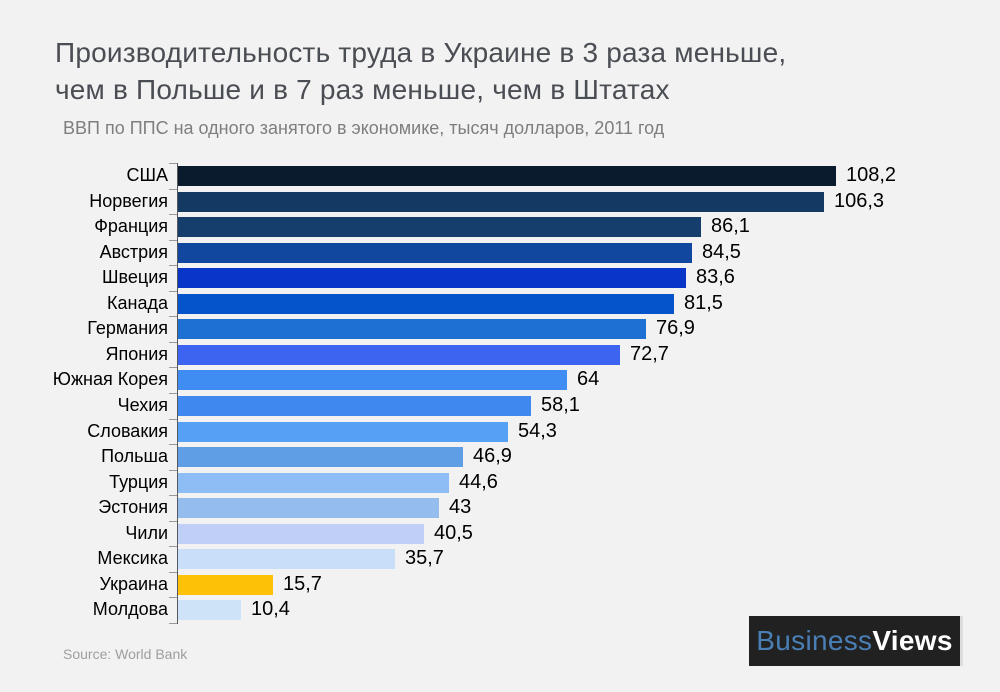 The width and height of the screenshot is (1000, 692). What do you see at coordinates (721, 251) in the screenshot?
I see `value-label: 84,5` at bounding box center [721, 251].